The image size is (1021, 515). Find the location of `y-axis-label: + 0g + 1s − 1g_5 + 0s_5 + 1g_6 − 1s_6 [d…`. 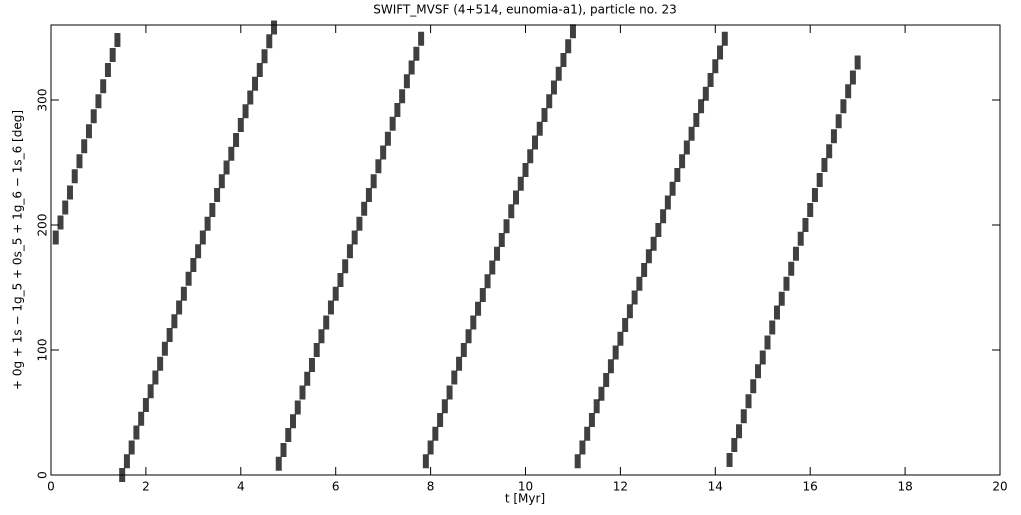

y-axis-label: + 0g + 1s − 1g_5 + 0s_5 + 1g_6 − 1s_6 [d… is located at coordinates (18, 250).